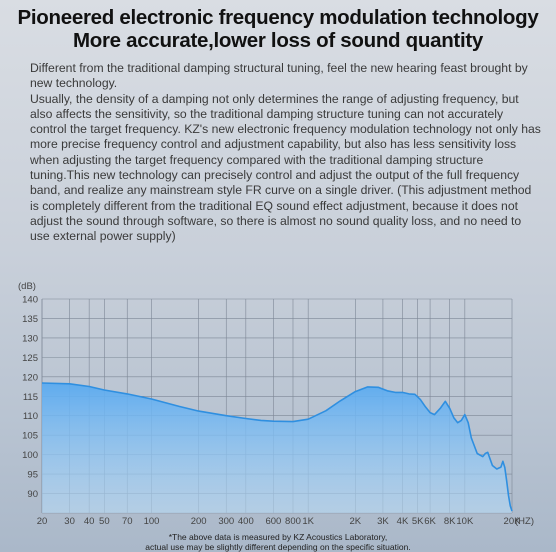  What do you see at coordinates (30, 397) in the screenshot?
I see `y-tick-label: 115` at bounding box center [30, 397].